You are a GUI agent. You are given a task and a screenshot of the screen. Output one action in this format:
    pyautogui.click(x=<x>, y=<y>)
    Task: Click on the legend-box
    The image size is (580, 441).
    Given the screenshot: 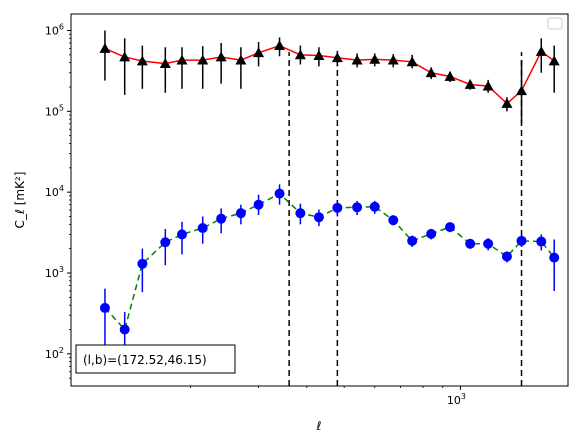 What is the action you would take?
    pyautogui.click(x=555, y=23)
    